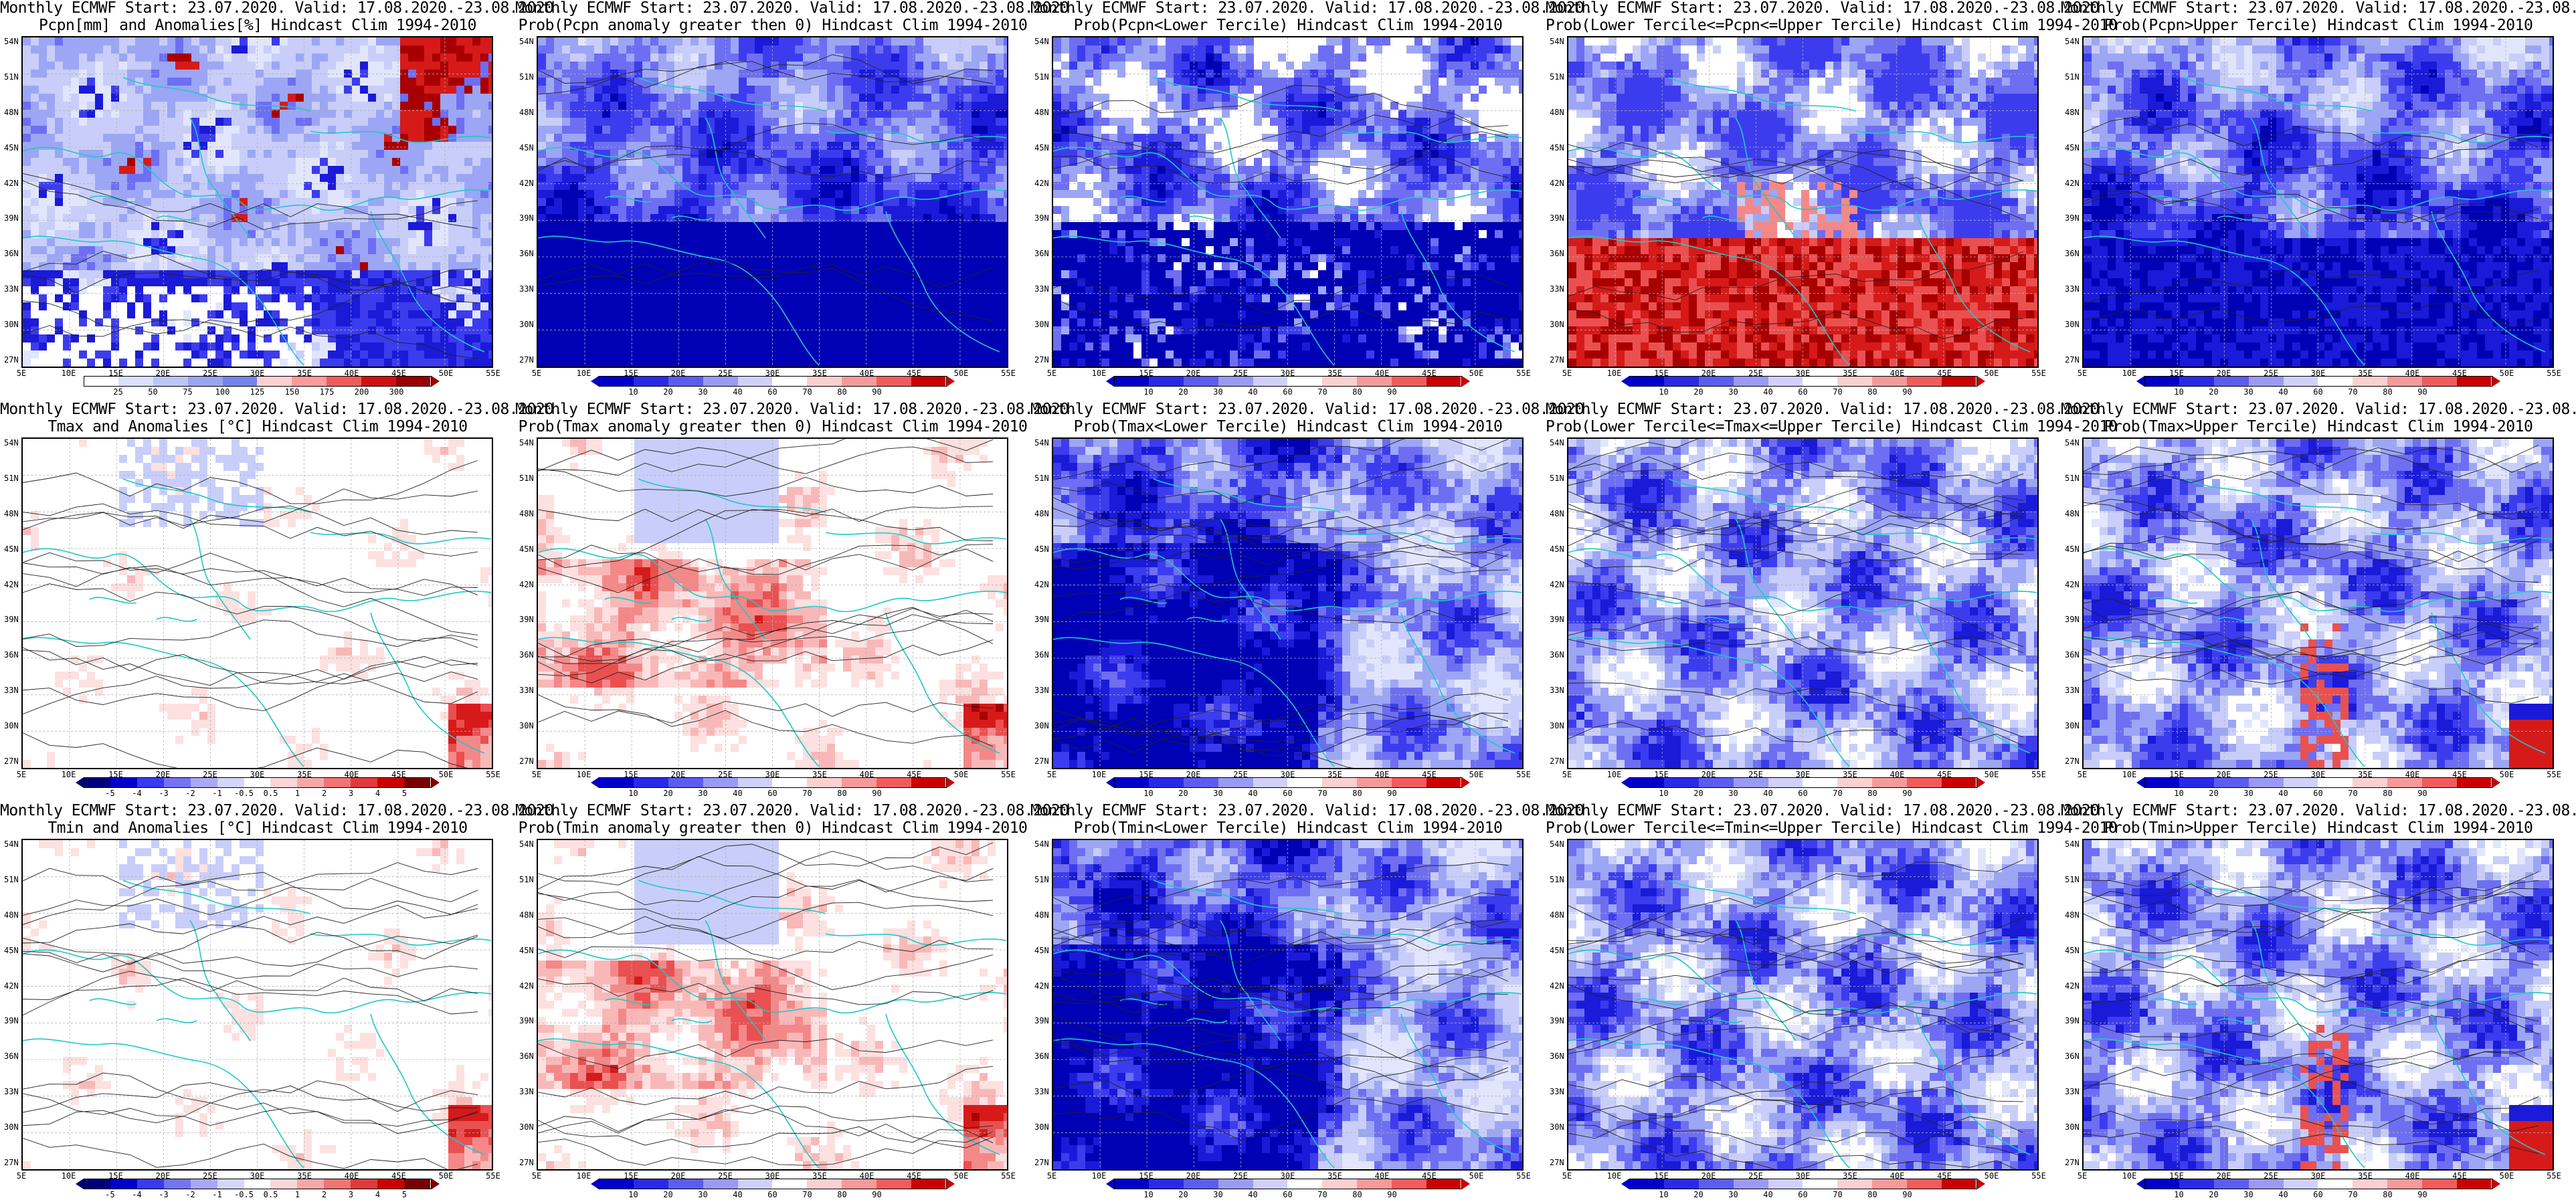  I want to click on lon-tick-label: 50E, so click(1992, 373).